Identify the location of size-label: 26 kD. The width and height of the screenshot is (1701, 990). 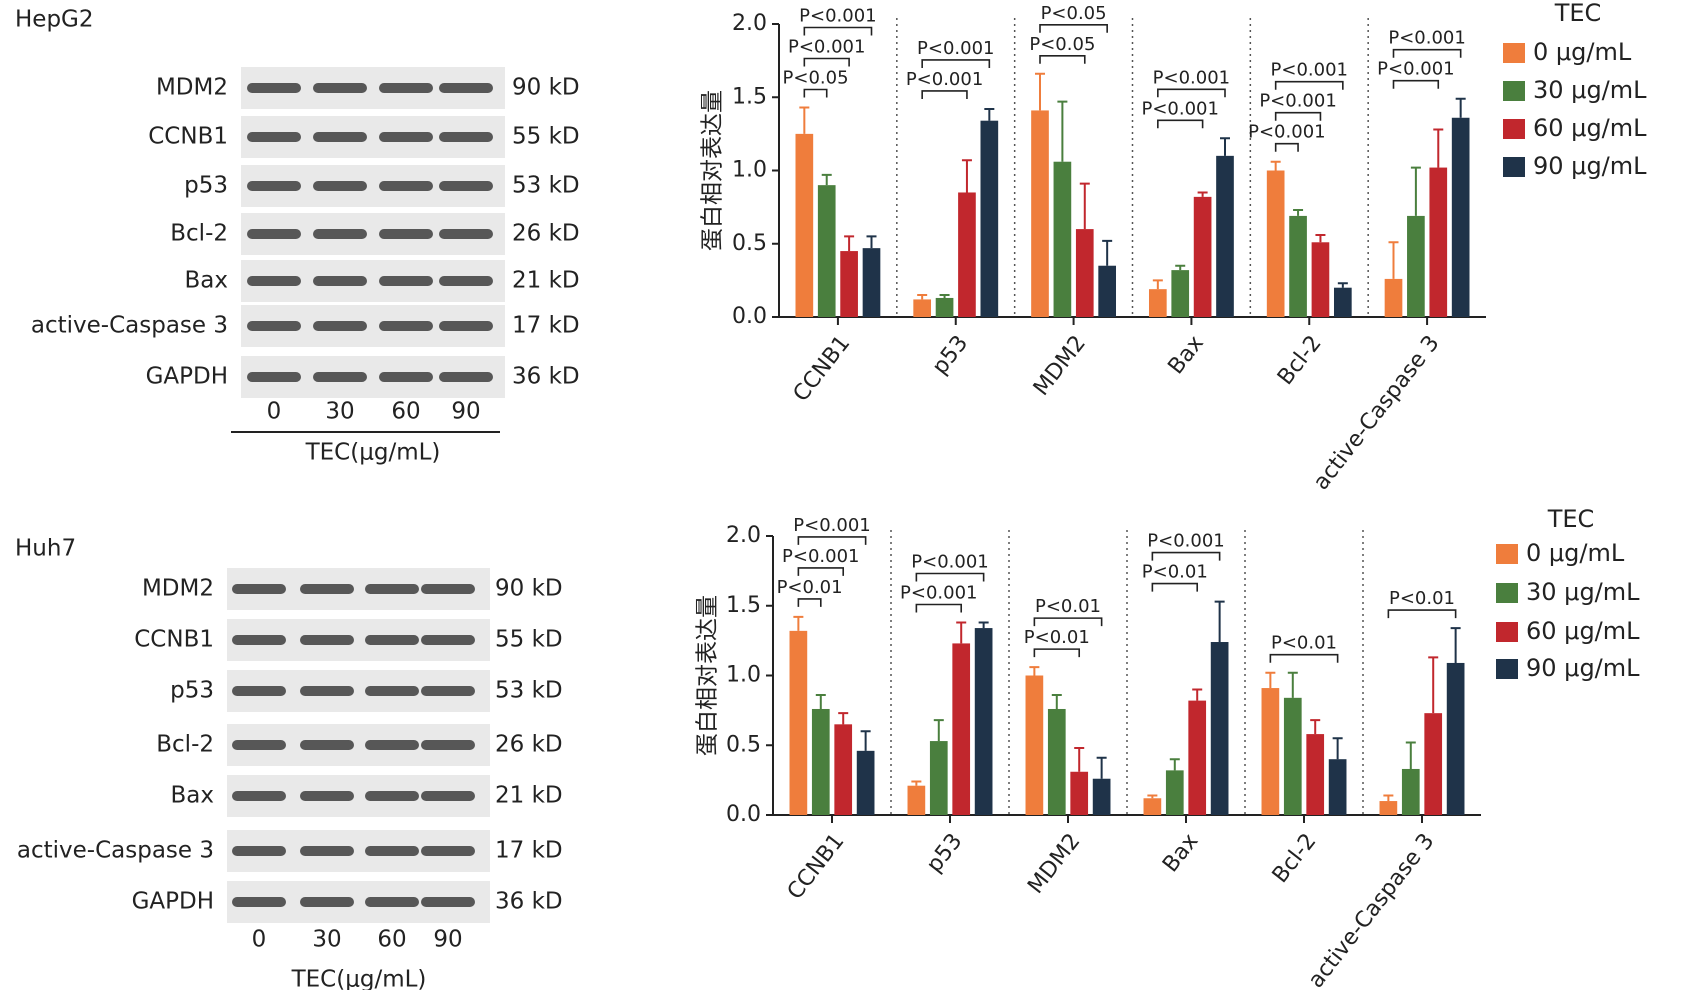
(529, 745).